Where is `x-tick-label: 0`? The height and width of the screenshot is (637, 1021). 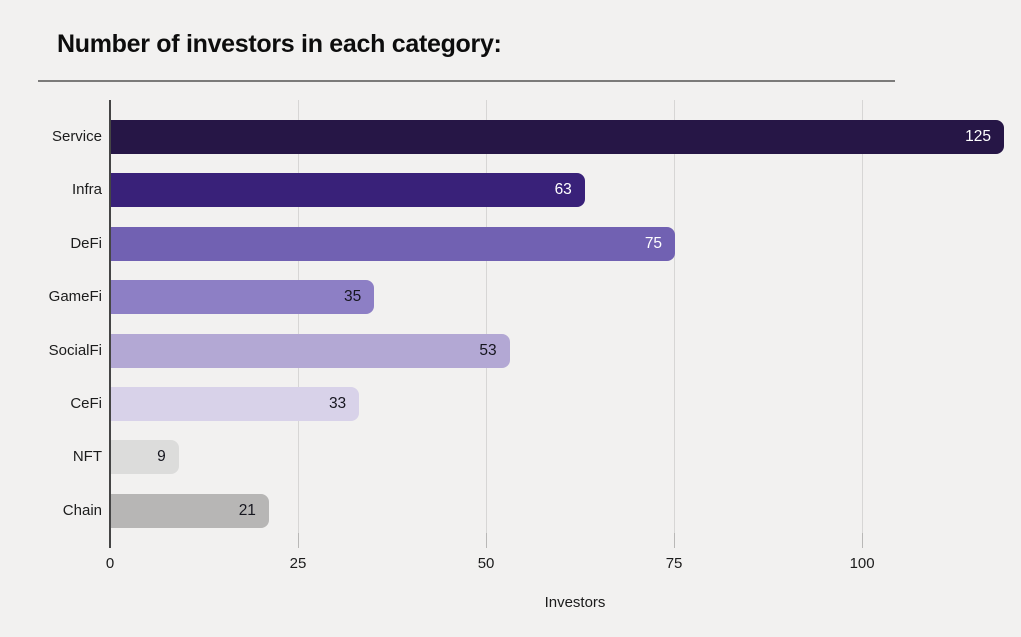
x-tick-label: 0 is located at coordinates (110, 563).